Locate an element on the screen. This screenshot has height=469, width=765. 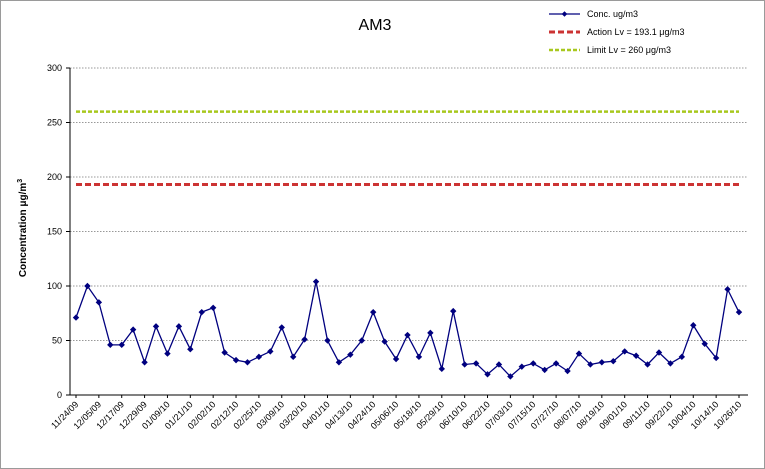
y-axis: 0 50 100 150 200 250 300 is located at coordinates (59, 231).